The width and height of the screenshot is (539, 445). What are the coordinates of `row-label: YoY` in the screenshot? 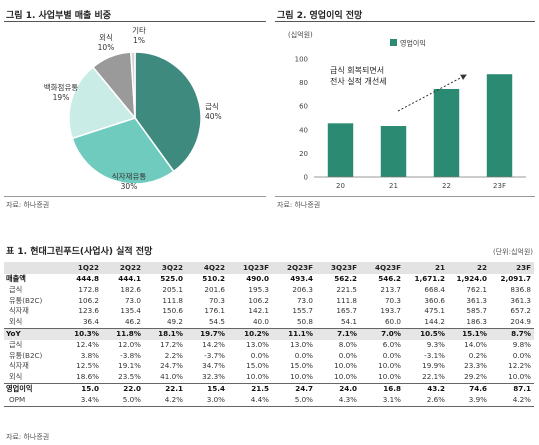 It's located at (32, 333).